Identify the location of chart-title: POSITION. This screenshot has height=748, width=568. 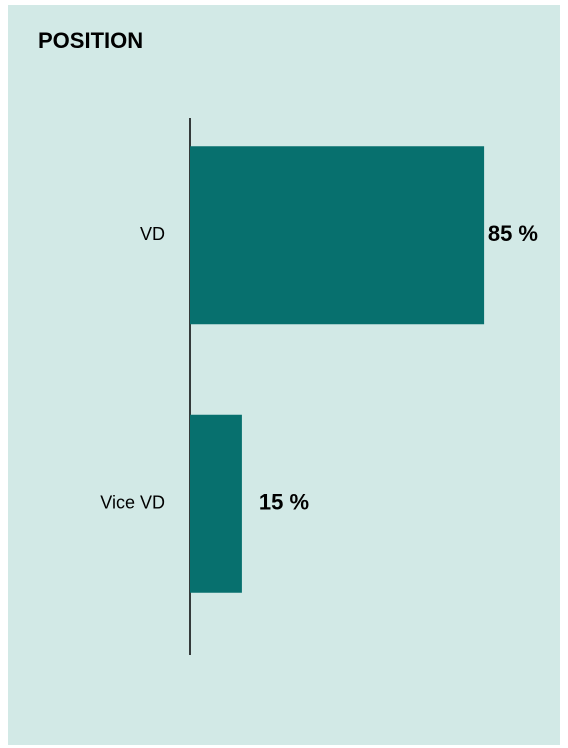
(90, 40).